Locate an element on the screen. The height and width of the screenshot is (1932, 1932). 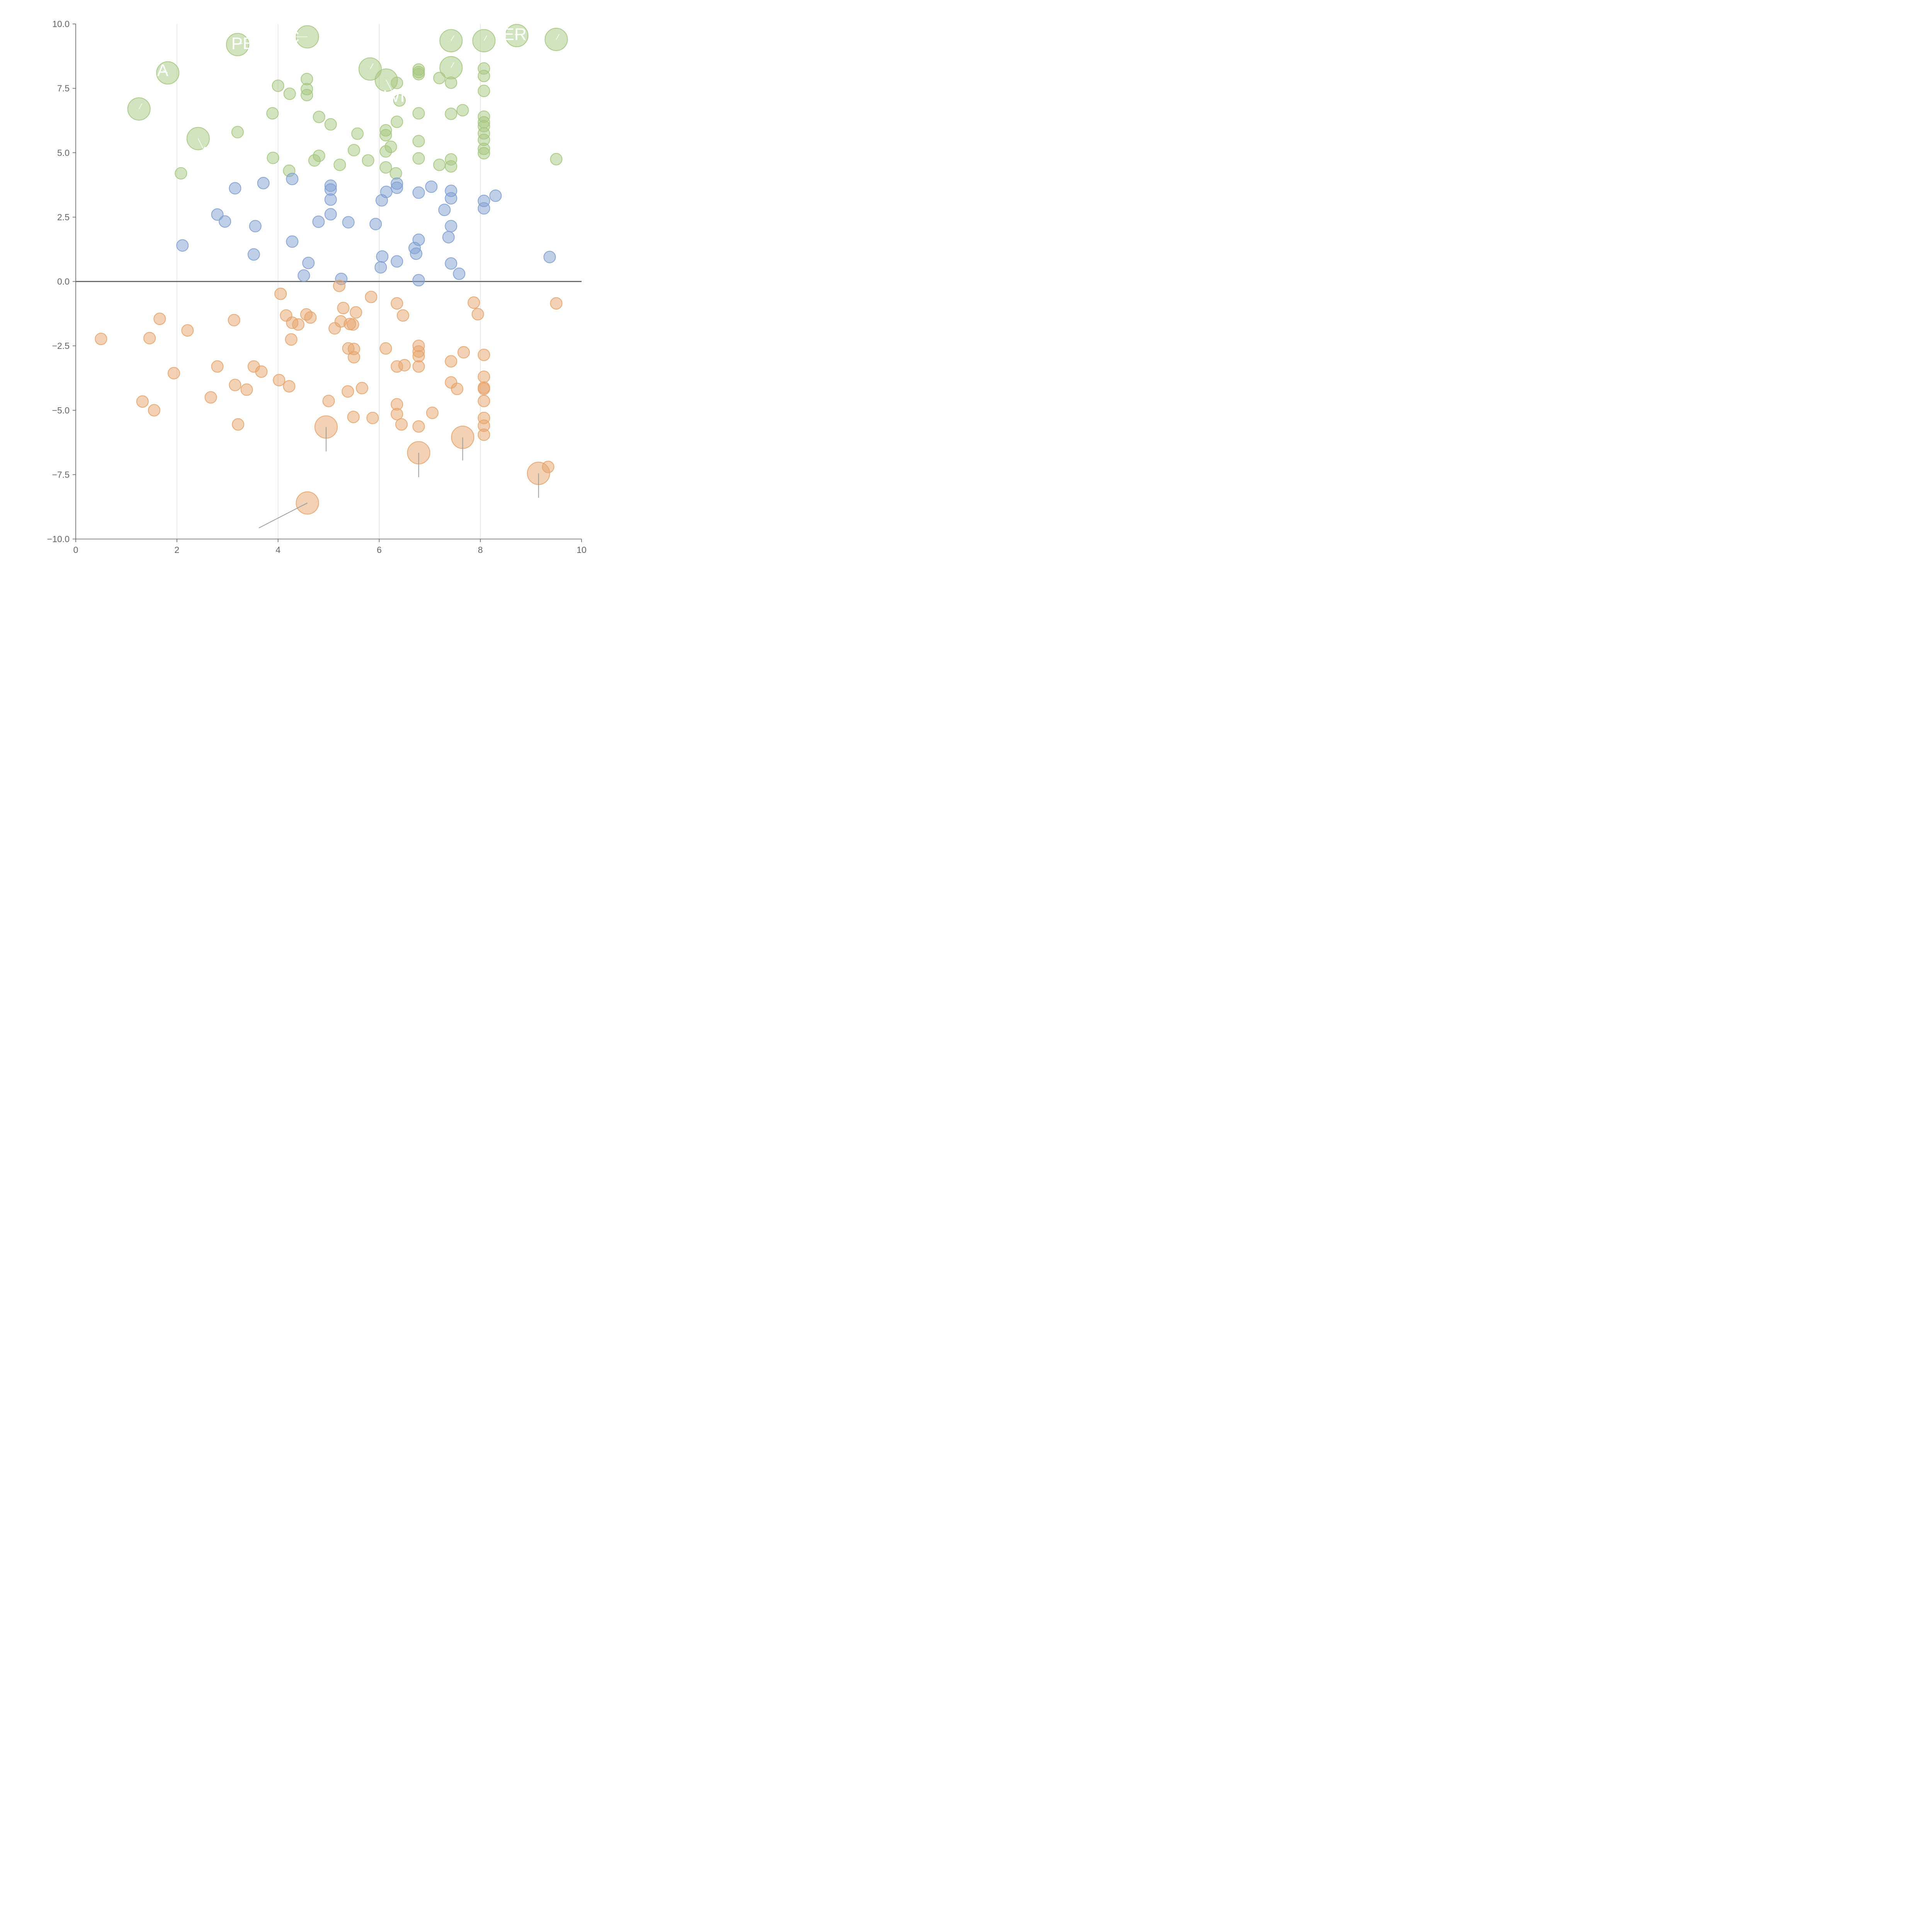
x-tick-label: 8 is located at coordinates (481, 550).